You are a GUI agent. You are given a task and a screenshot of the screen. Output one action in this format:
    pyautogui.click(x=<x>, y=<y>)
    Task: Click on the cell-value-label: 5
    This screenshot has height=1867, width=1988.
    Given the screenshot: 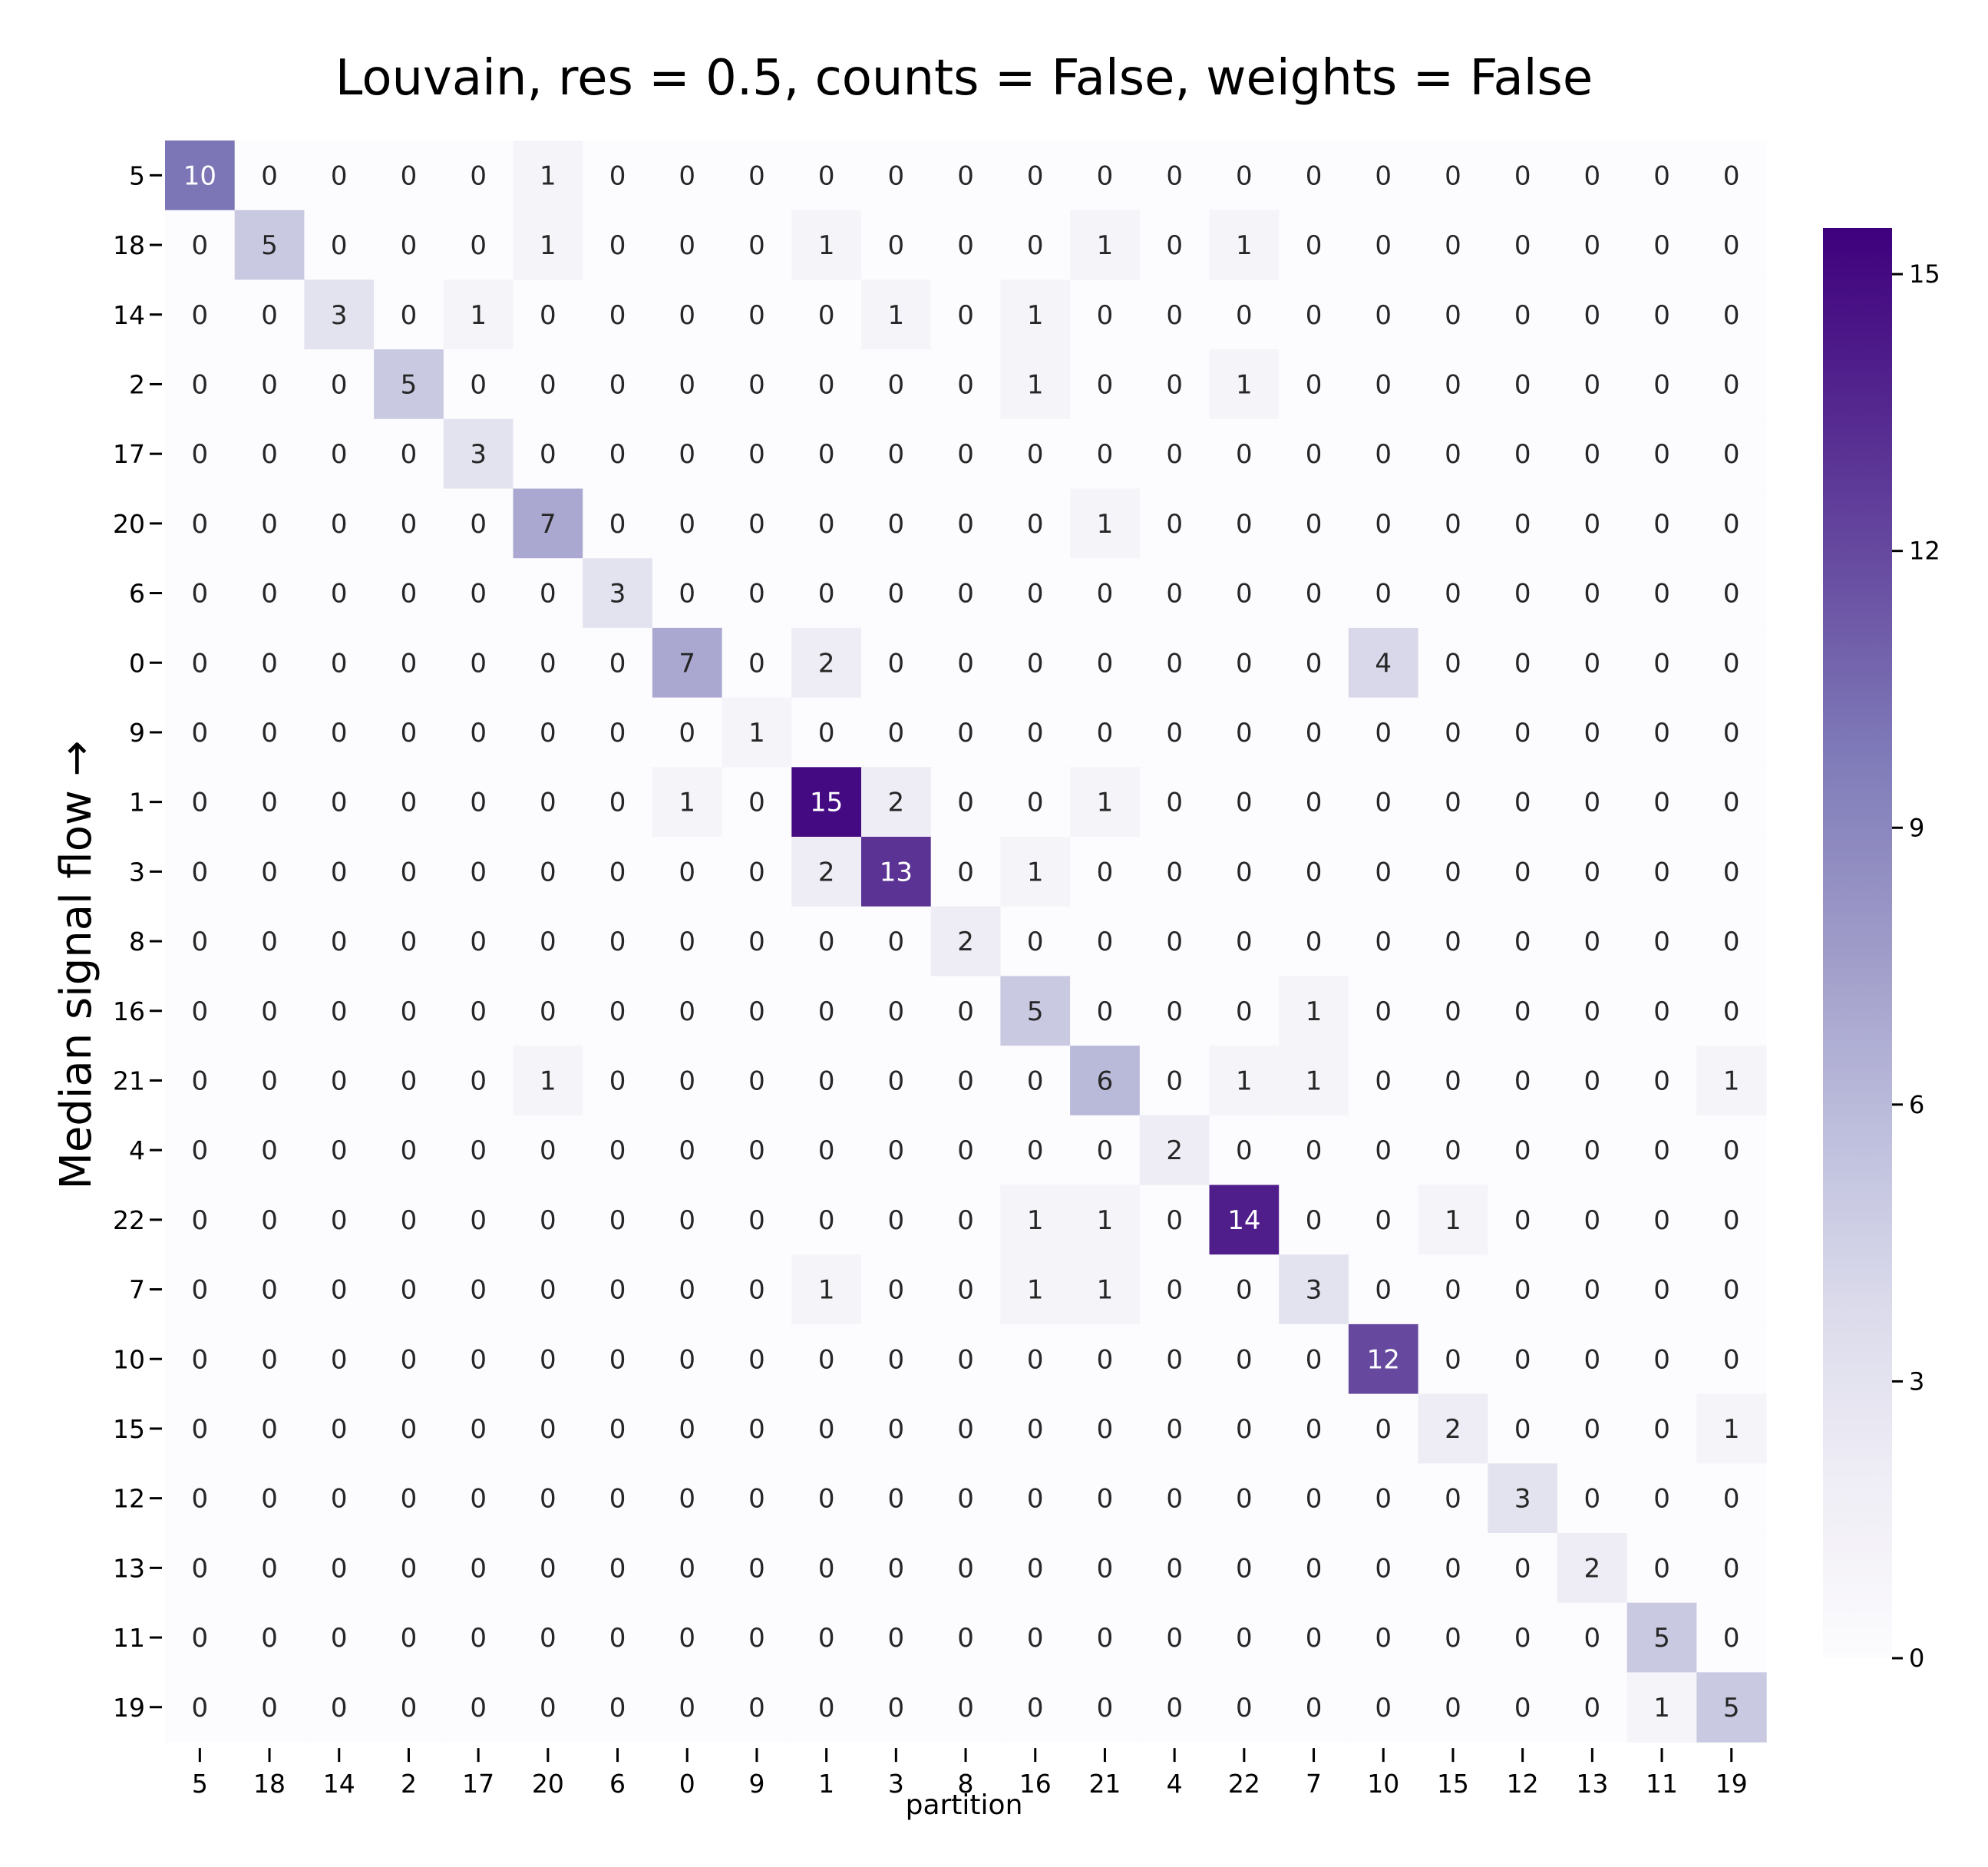 What is the action you would take?
    pyautogui.click(x=269, y=245)
    